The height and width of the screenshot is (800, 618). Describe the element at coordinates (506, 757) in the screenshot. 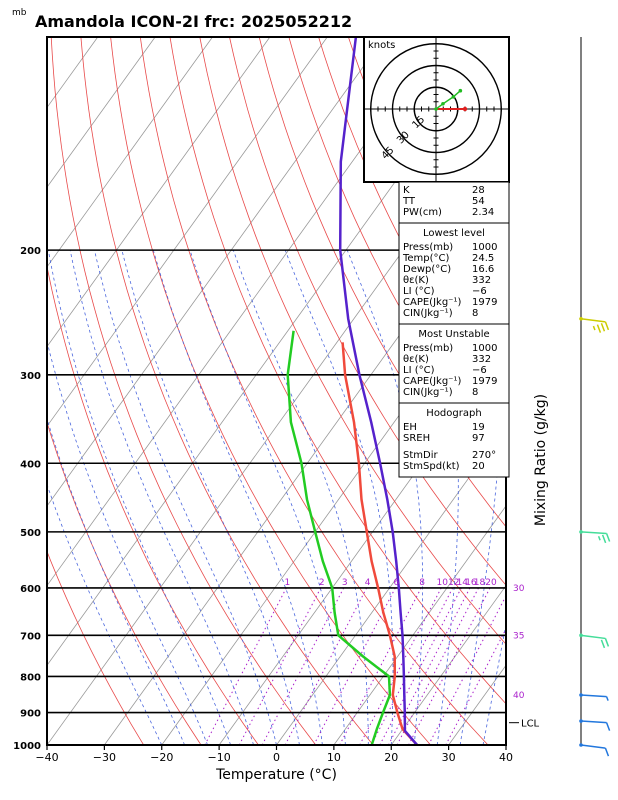

I see `x-tick-label: 40` at that location.